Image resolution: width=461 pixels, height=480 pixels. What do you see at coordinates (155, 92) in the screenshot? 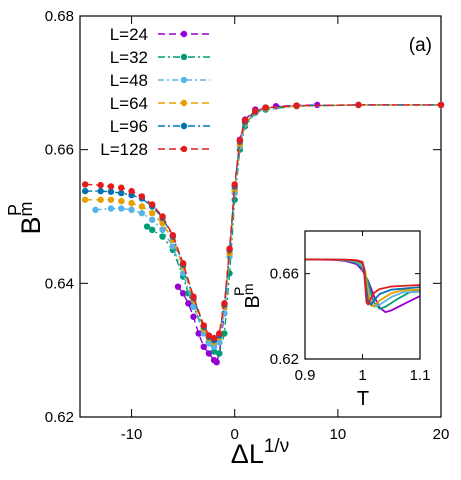
I see `legend: L=24 L=32 L=48 L=64 L=96 L=128` at bounding box center [155, 92].